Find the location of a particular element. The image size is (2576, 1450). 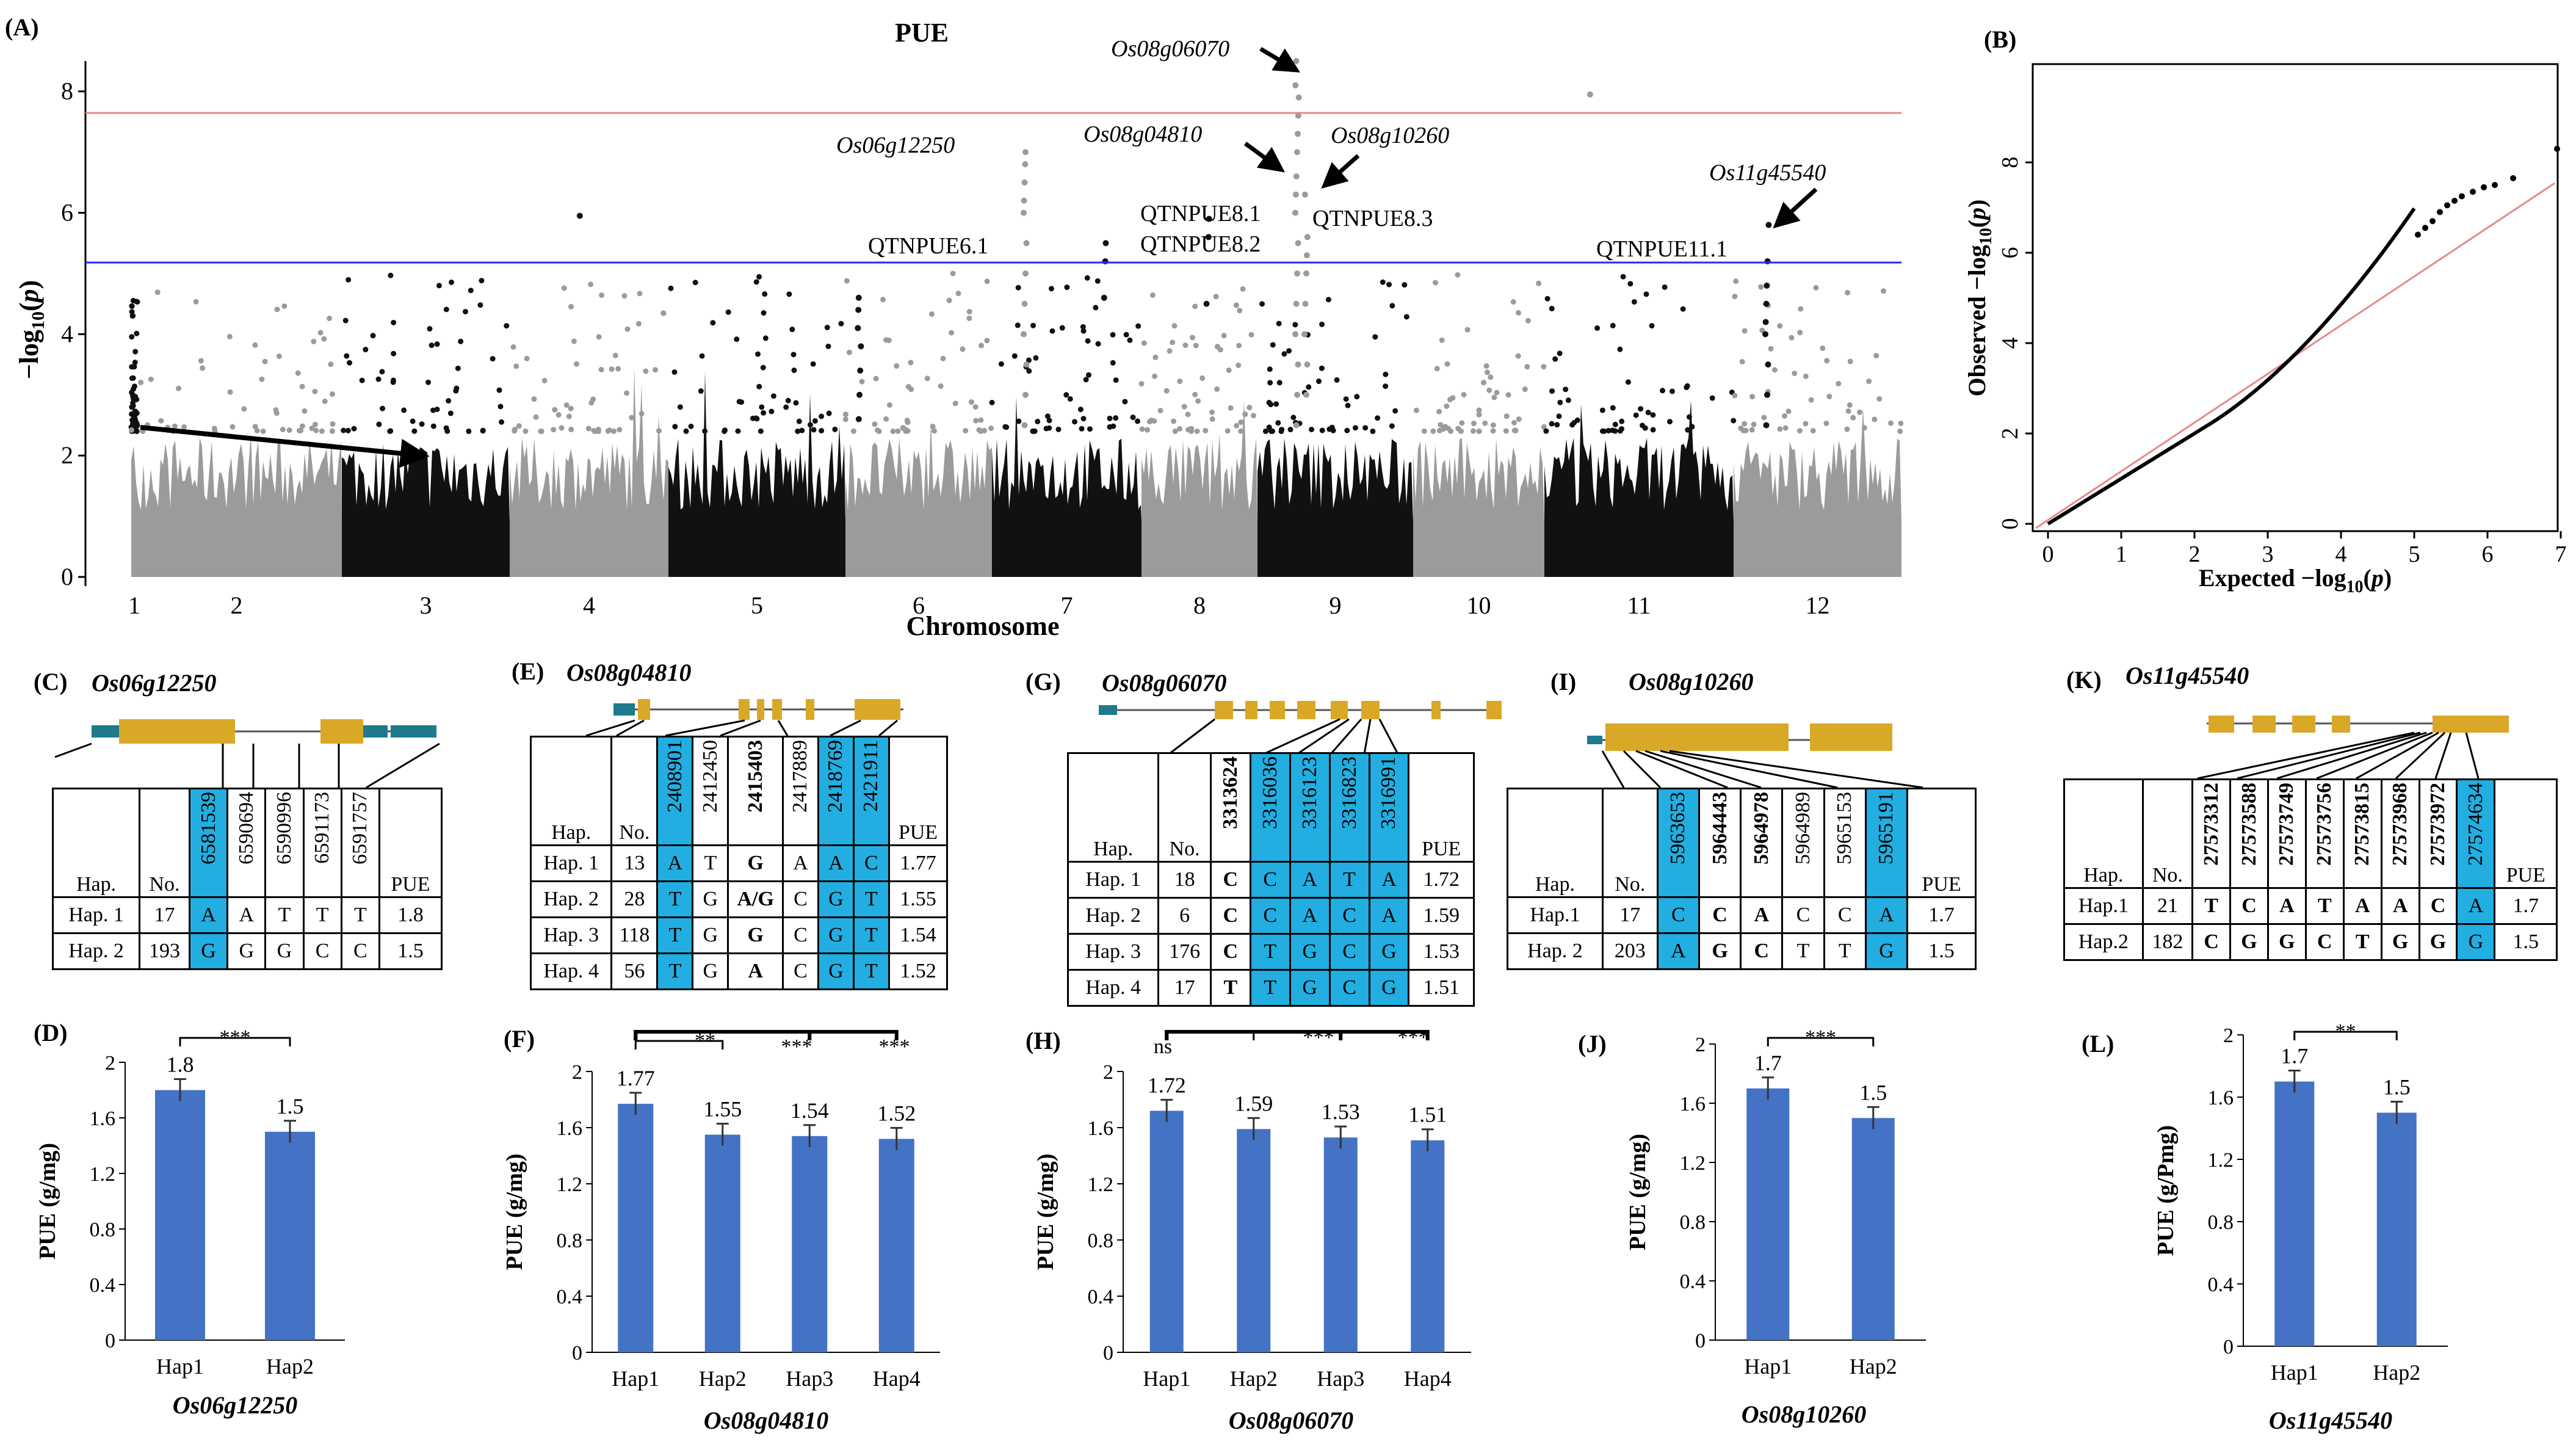

bar-Hap2 is located at coordinates (2396, 1229).